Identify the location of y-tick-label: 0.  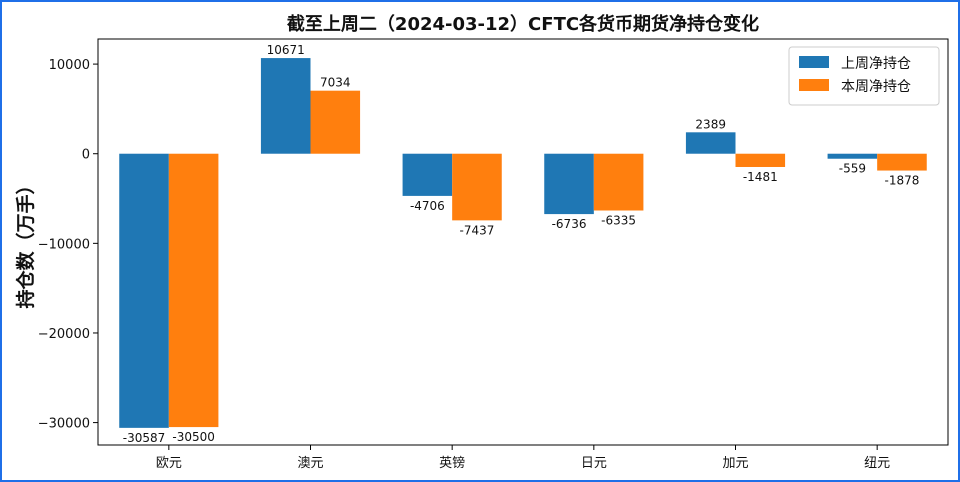
(86, 155).